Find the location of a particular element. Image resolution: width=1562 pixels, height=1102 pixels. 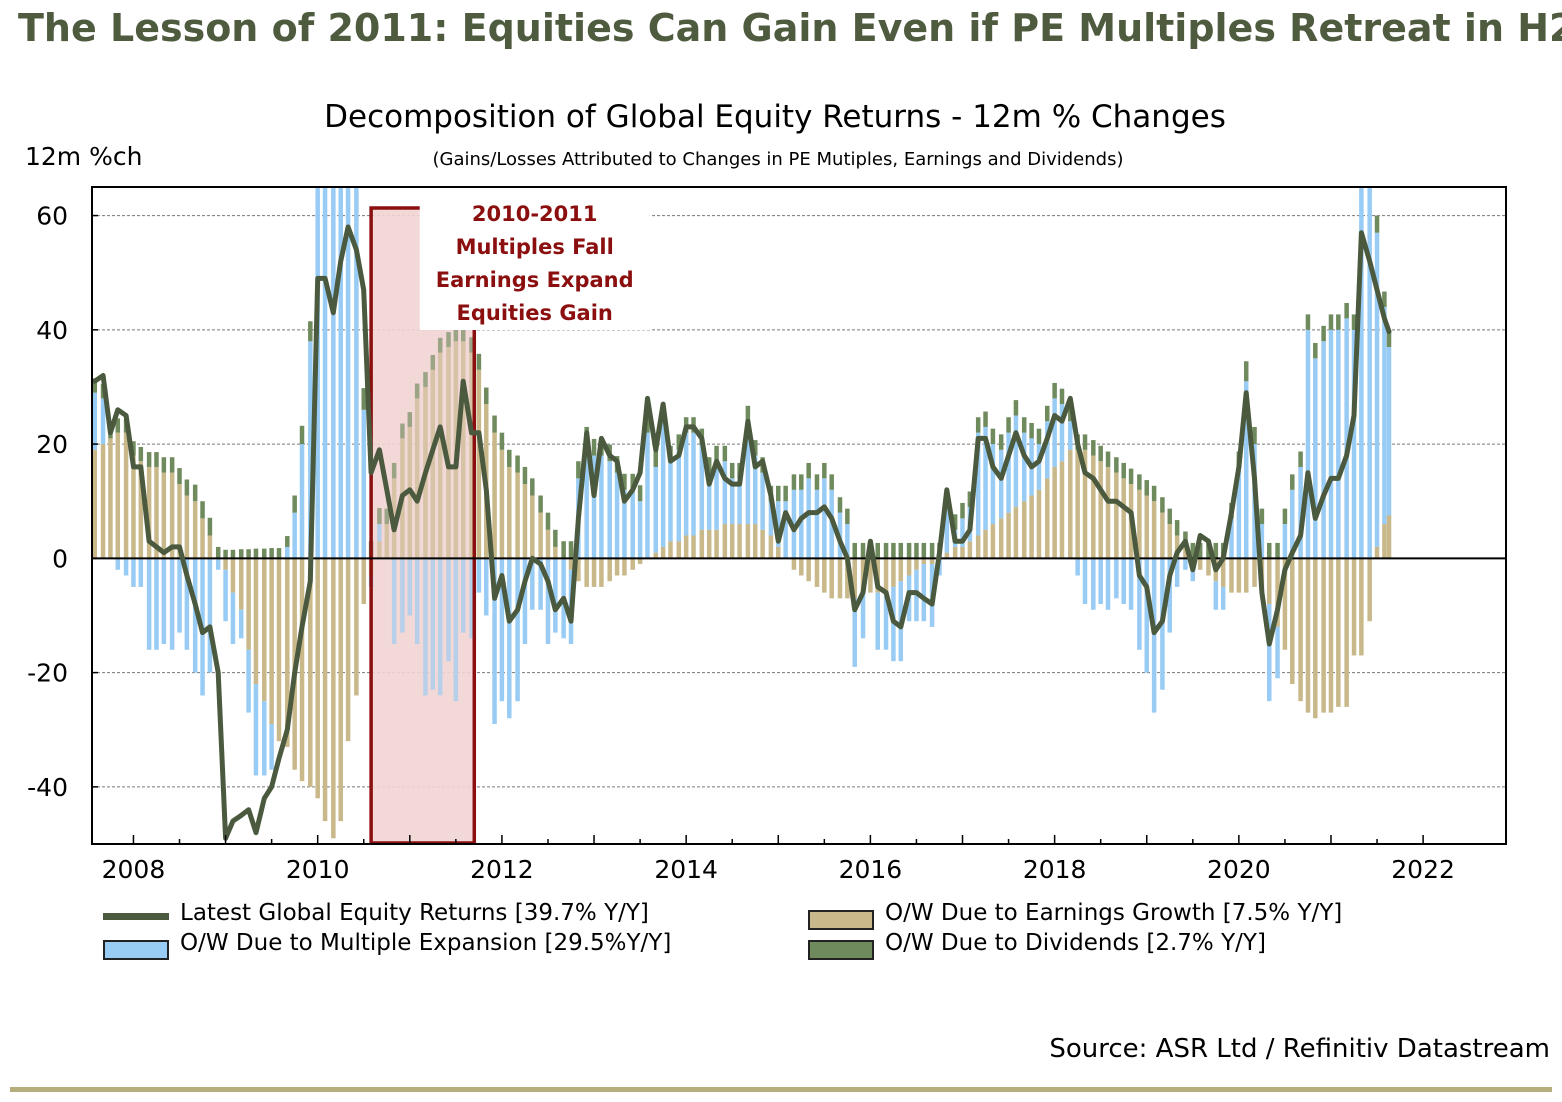

bottom-rule is located at coordinates (781, 1089).